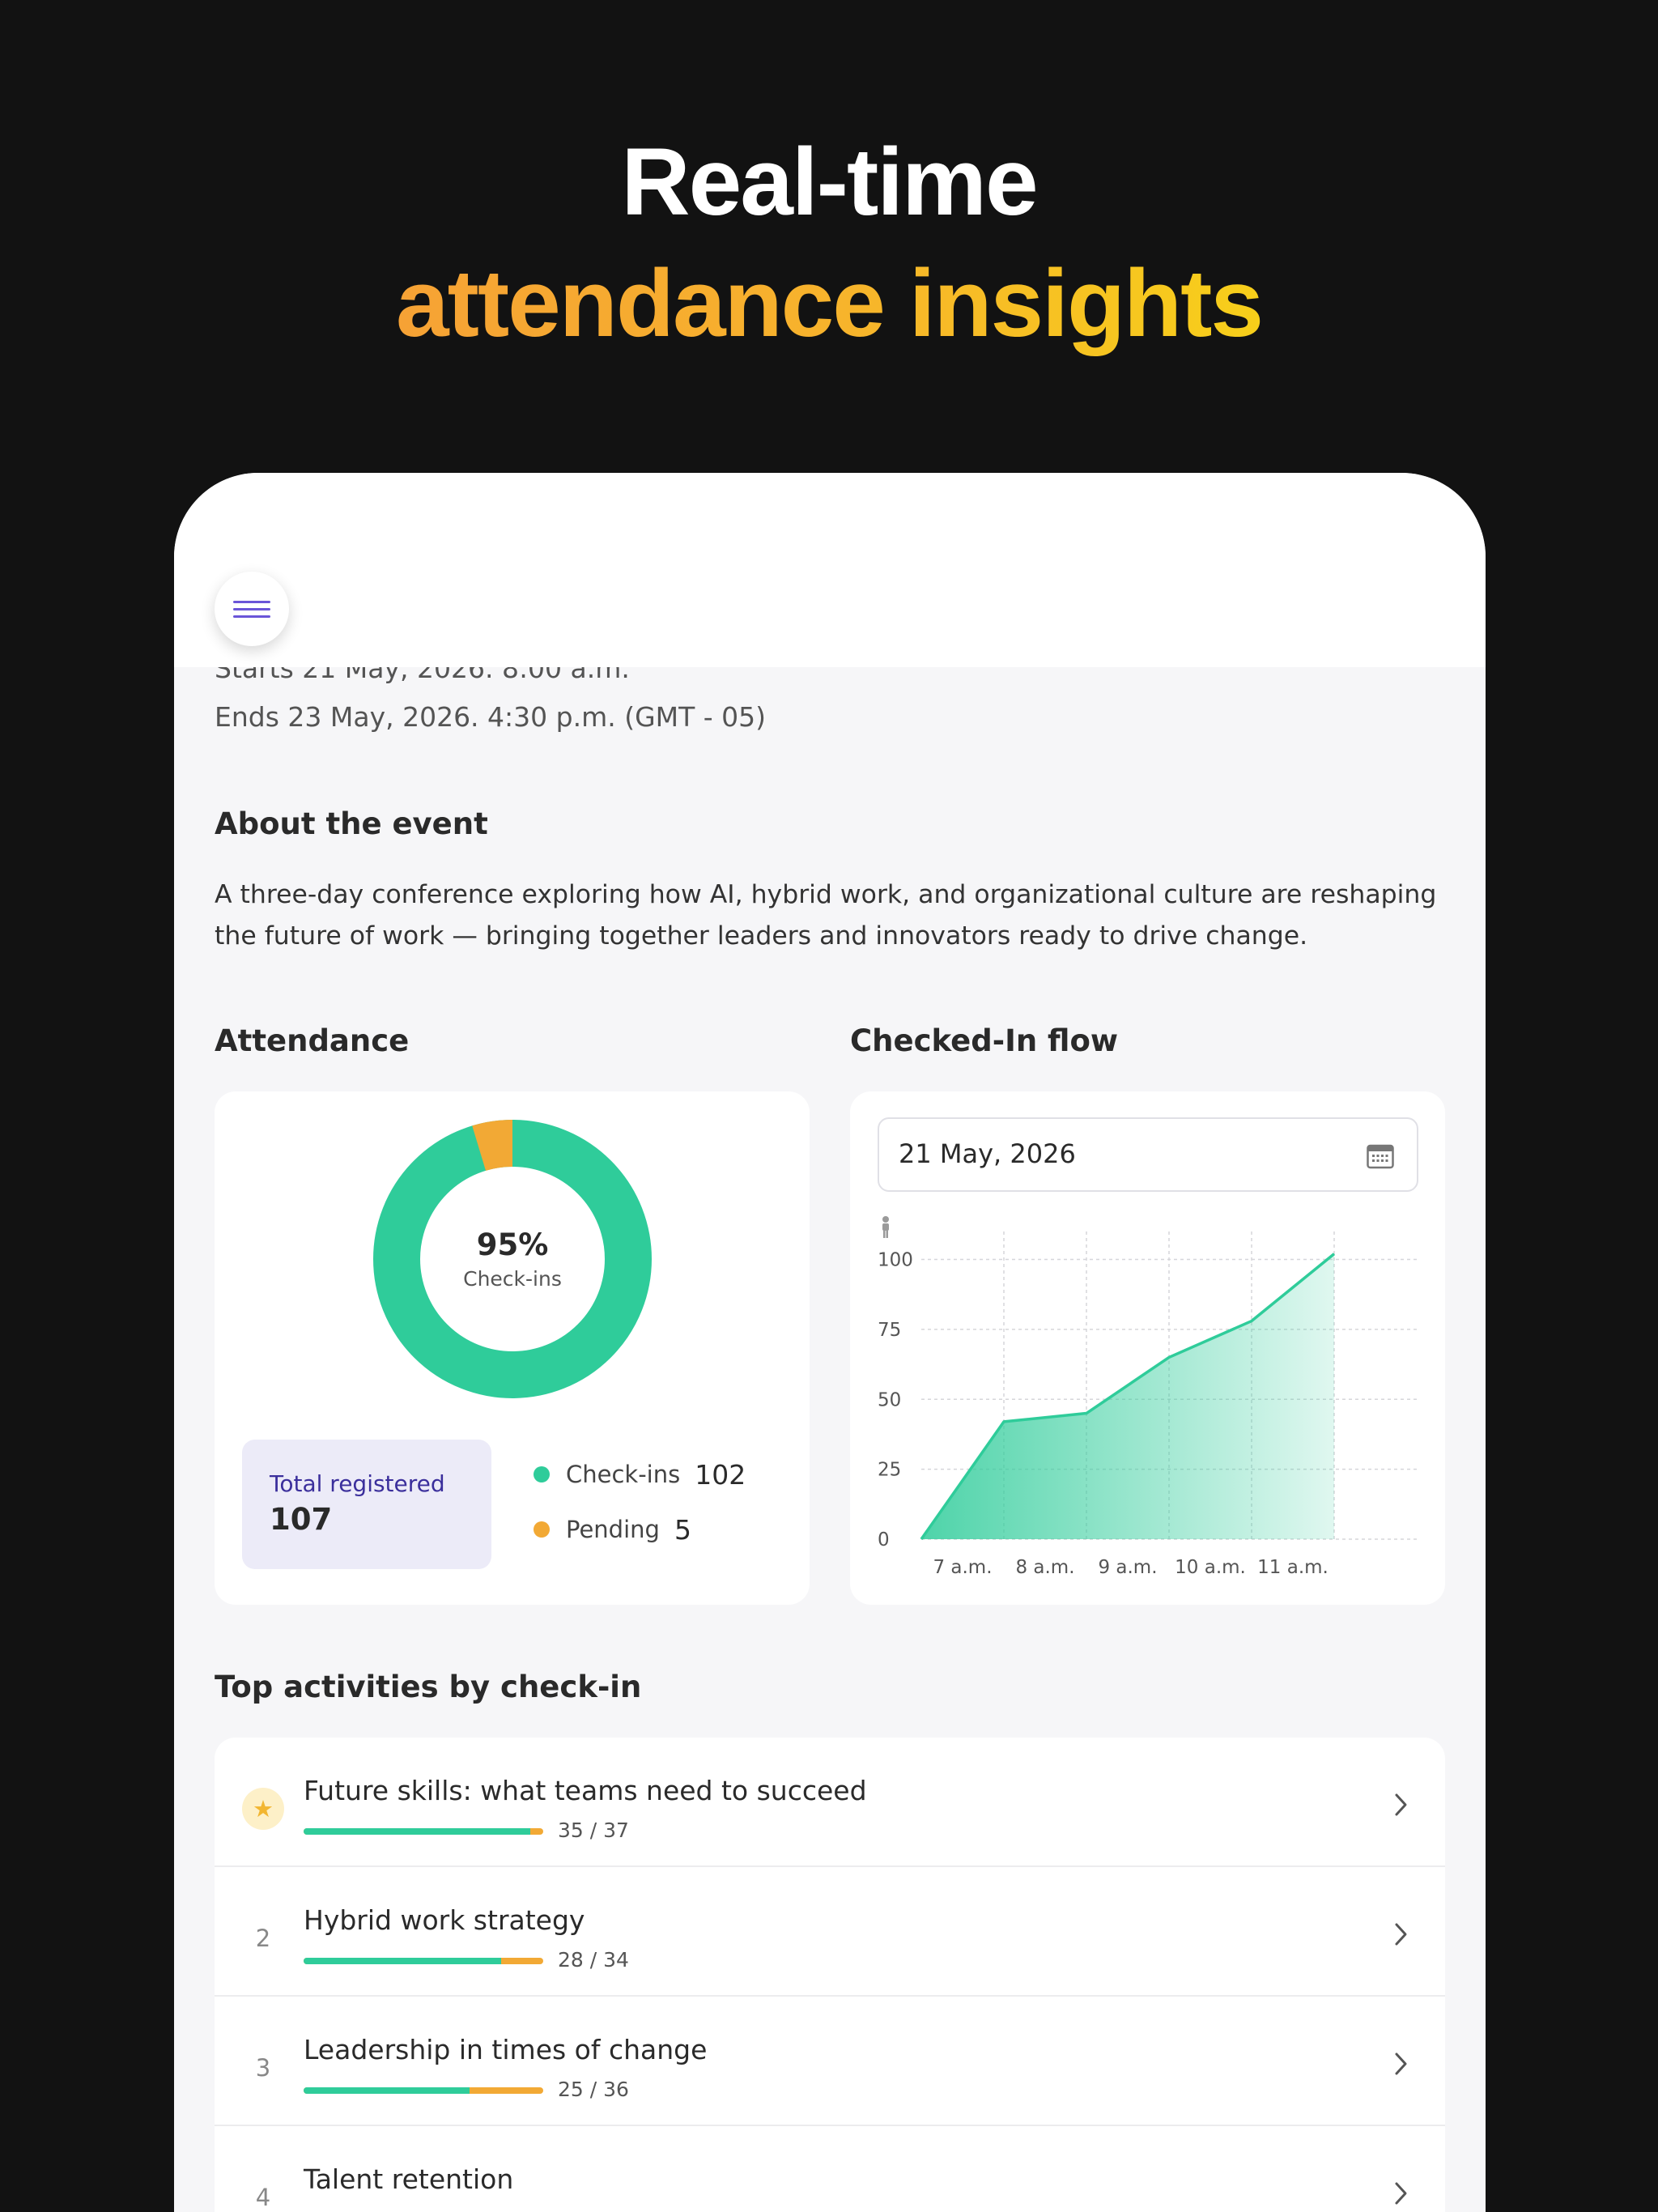 The height and width of the screenshot is (2212, 1658). What do you see at coordinates (312, 1040) in the screenshot?
I see `attendance-title: Attendance` at bounding box center [312, 1040].